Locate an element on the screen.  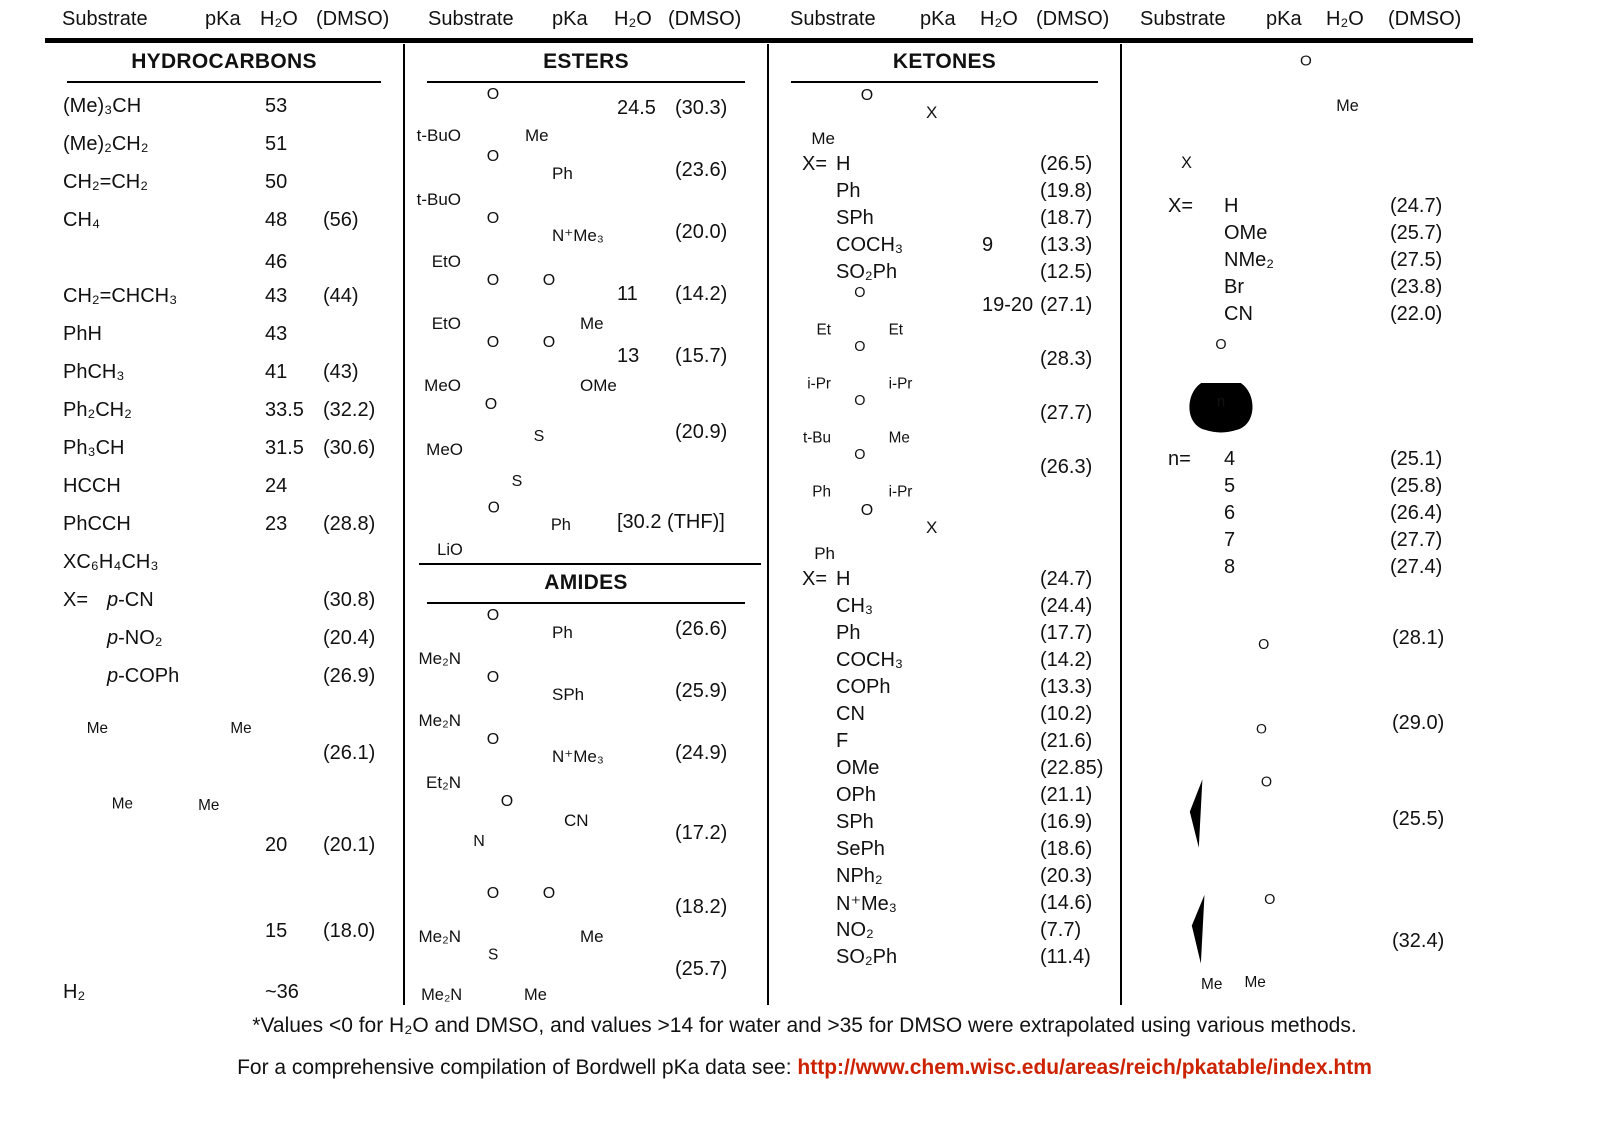
table-row: PhH 43 is located at coordinates (224, 334).